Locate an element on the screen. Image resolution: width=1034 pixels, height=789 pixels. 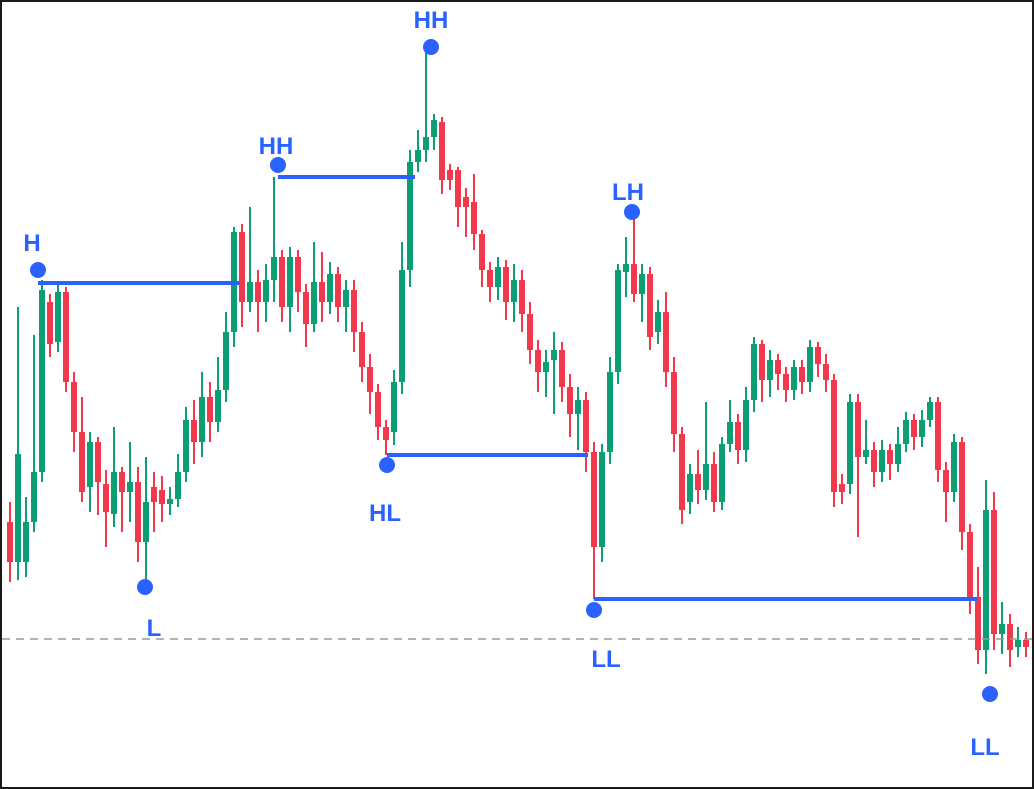
structure-marker-hl-3: HL is located at coordinates (385, 492).